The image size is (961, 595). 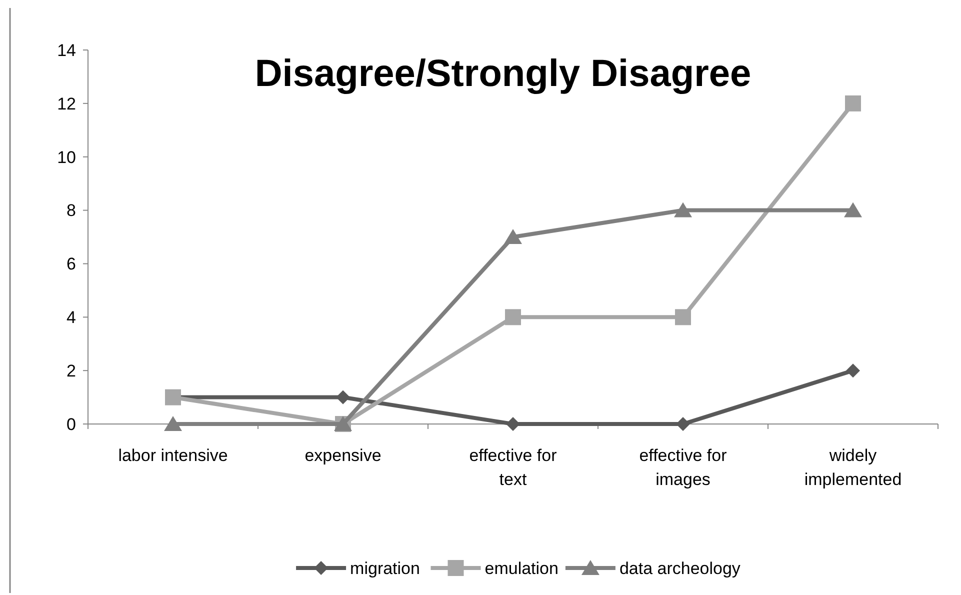 I want to click on y-tick-label: 6, so click(x=71, y=264).